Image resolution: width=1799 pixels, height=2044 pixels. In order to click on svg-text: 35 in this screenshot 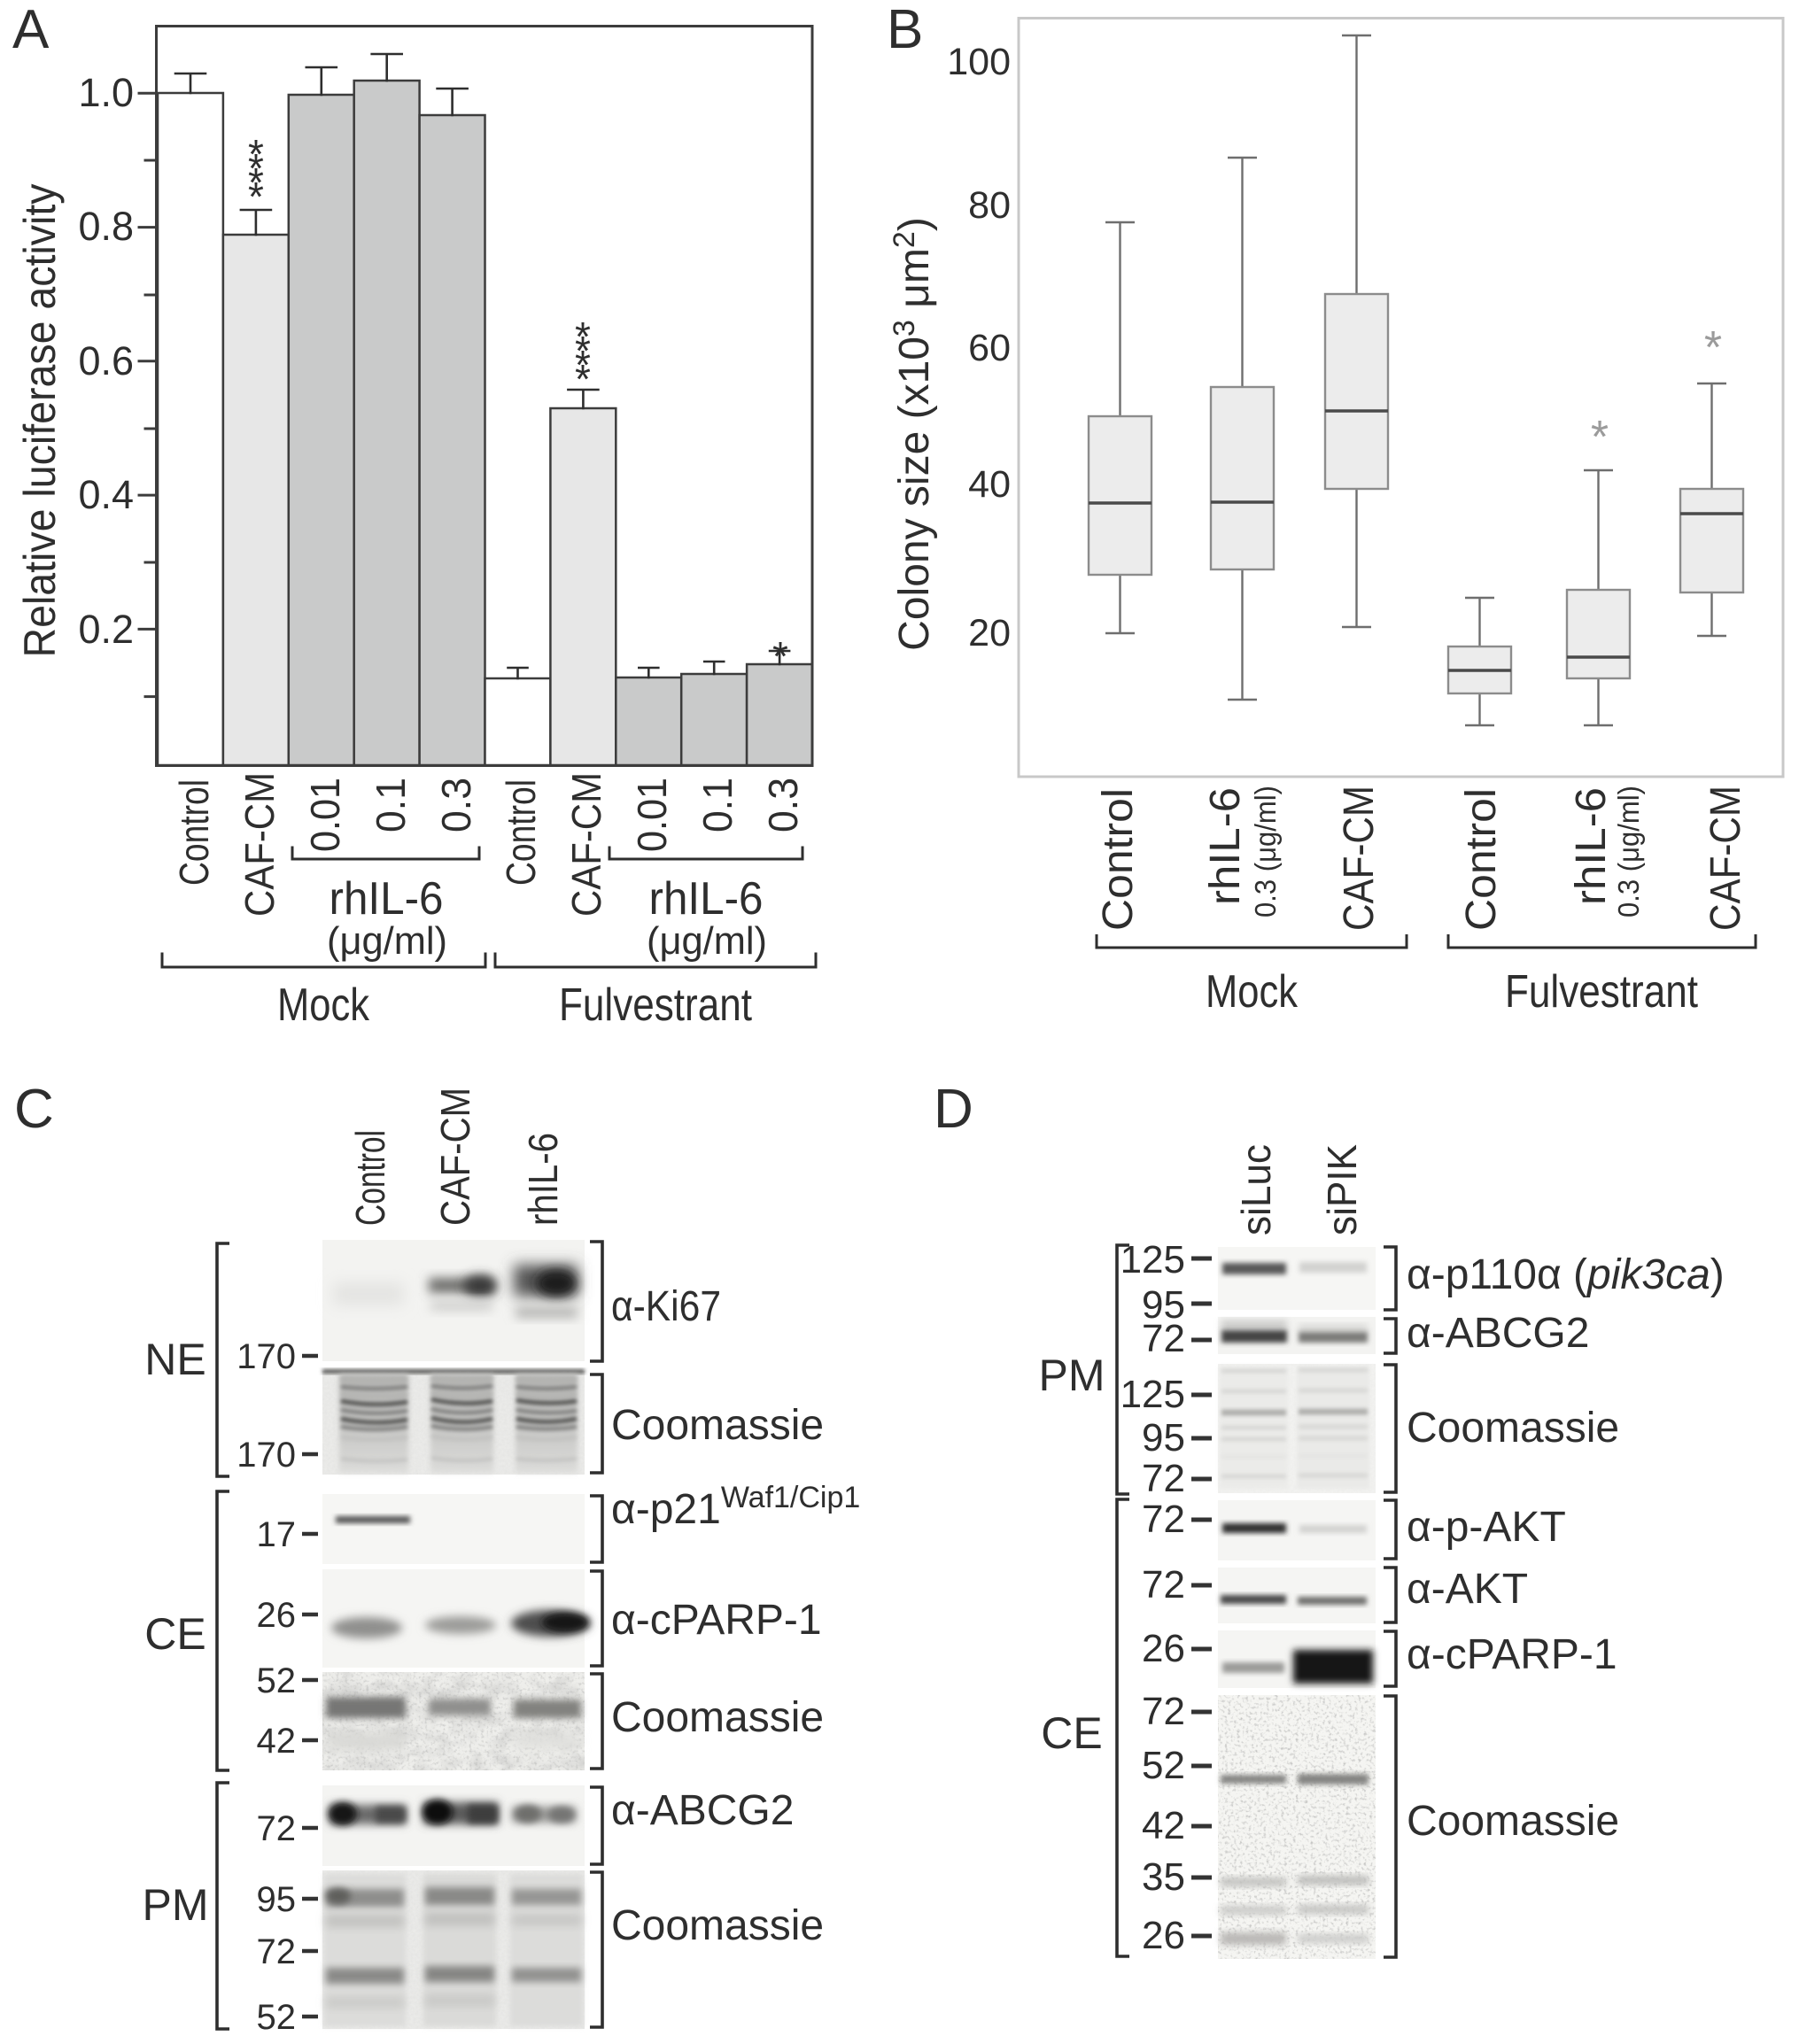, I will do `click(1163, 1877)`.